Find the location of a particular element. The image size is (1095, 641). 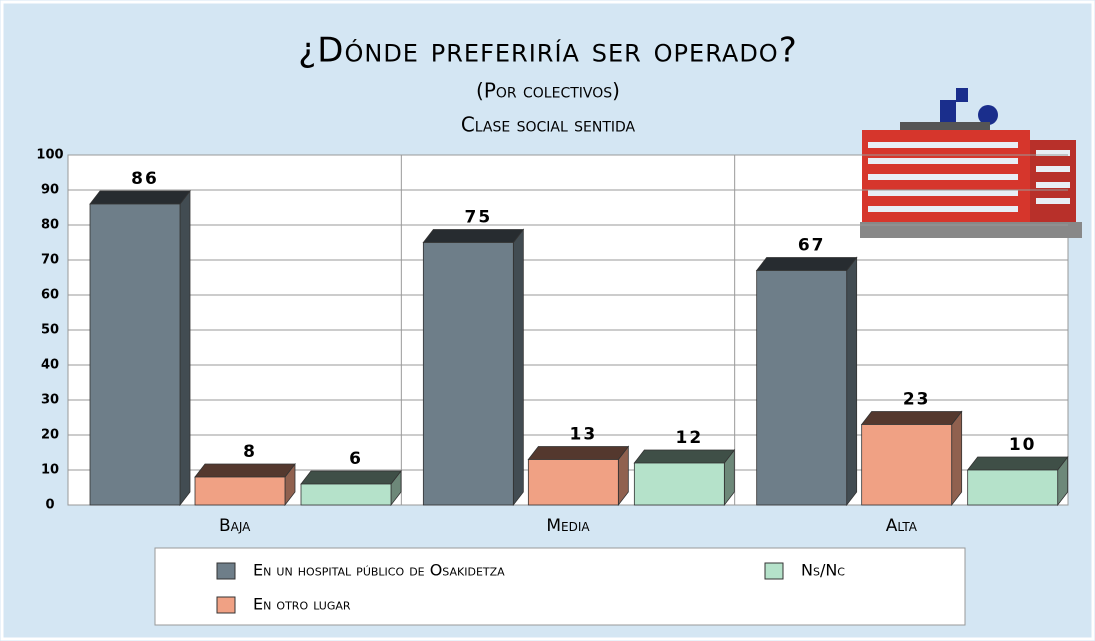

legend-label: En un hospital público de Osakidetza is located at coordinates (379, 570).